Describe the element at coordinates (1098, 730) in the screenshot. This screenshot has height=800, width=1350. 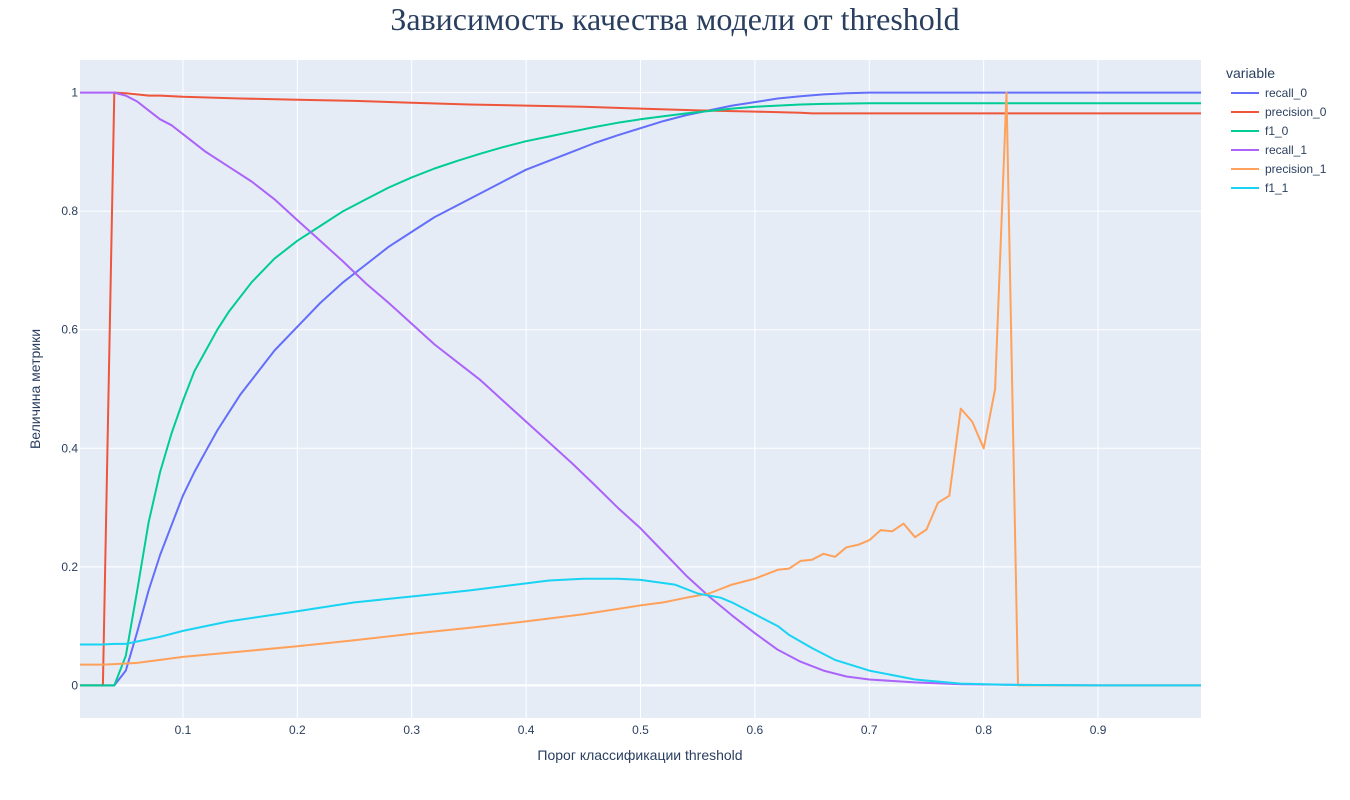
I see `x-tick-label: 0.9` at that location.